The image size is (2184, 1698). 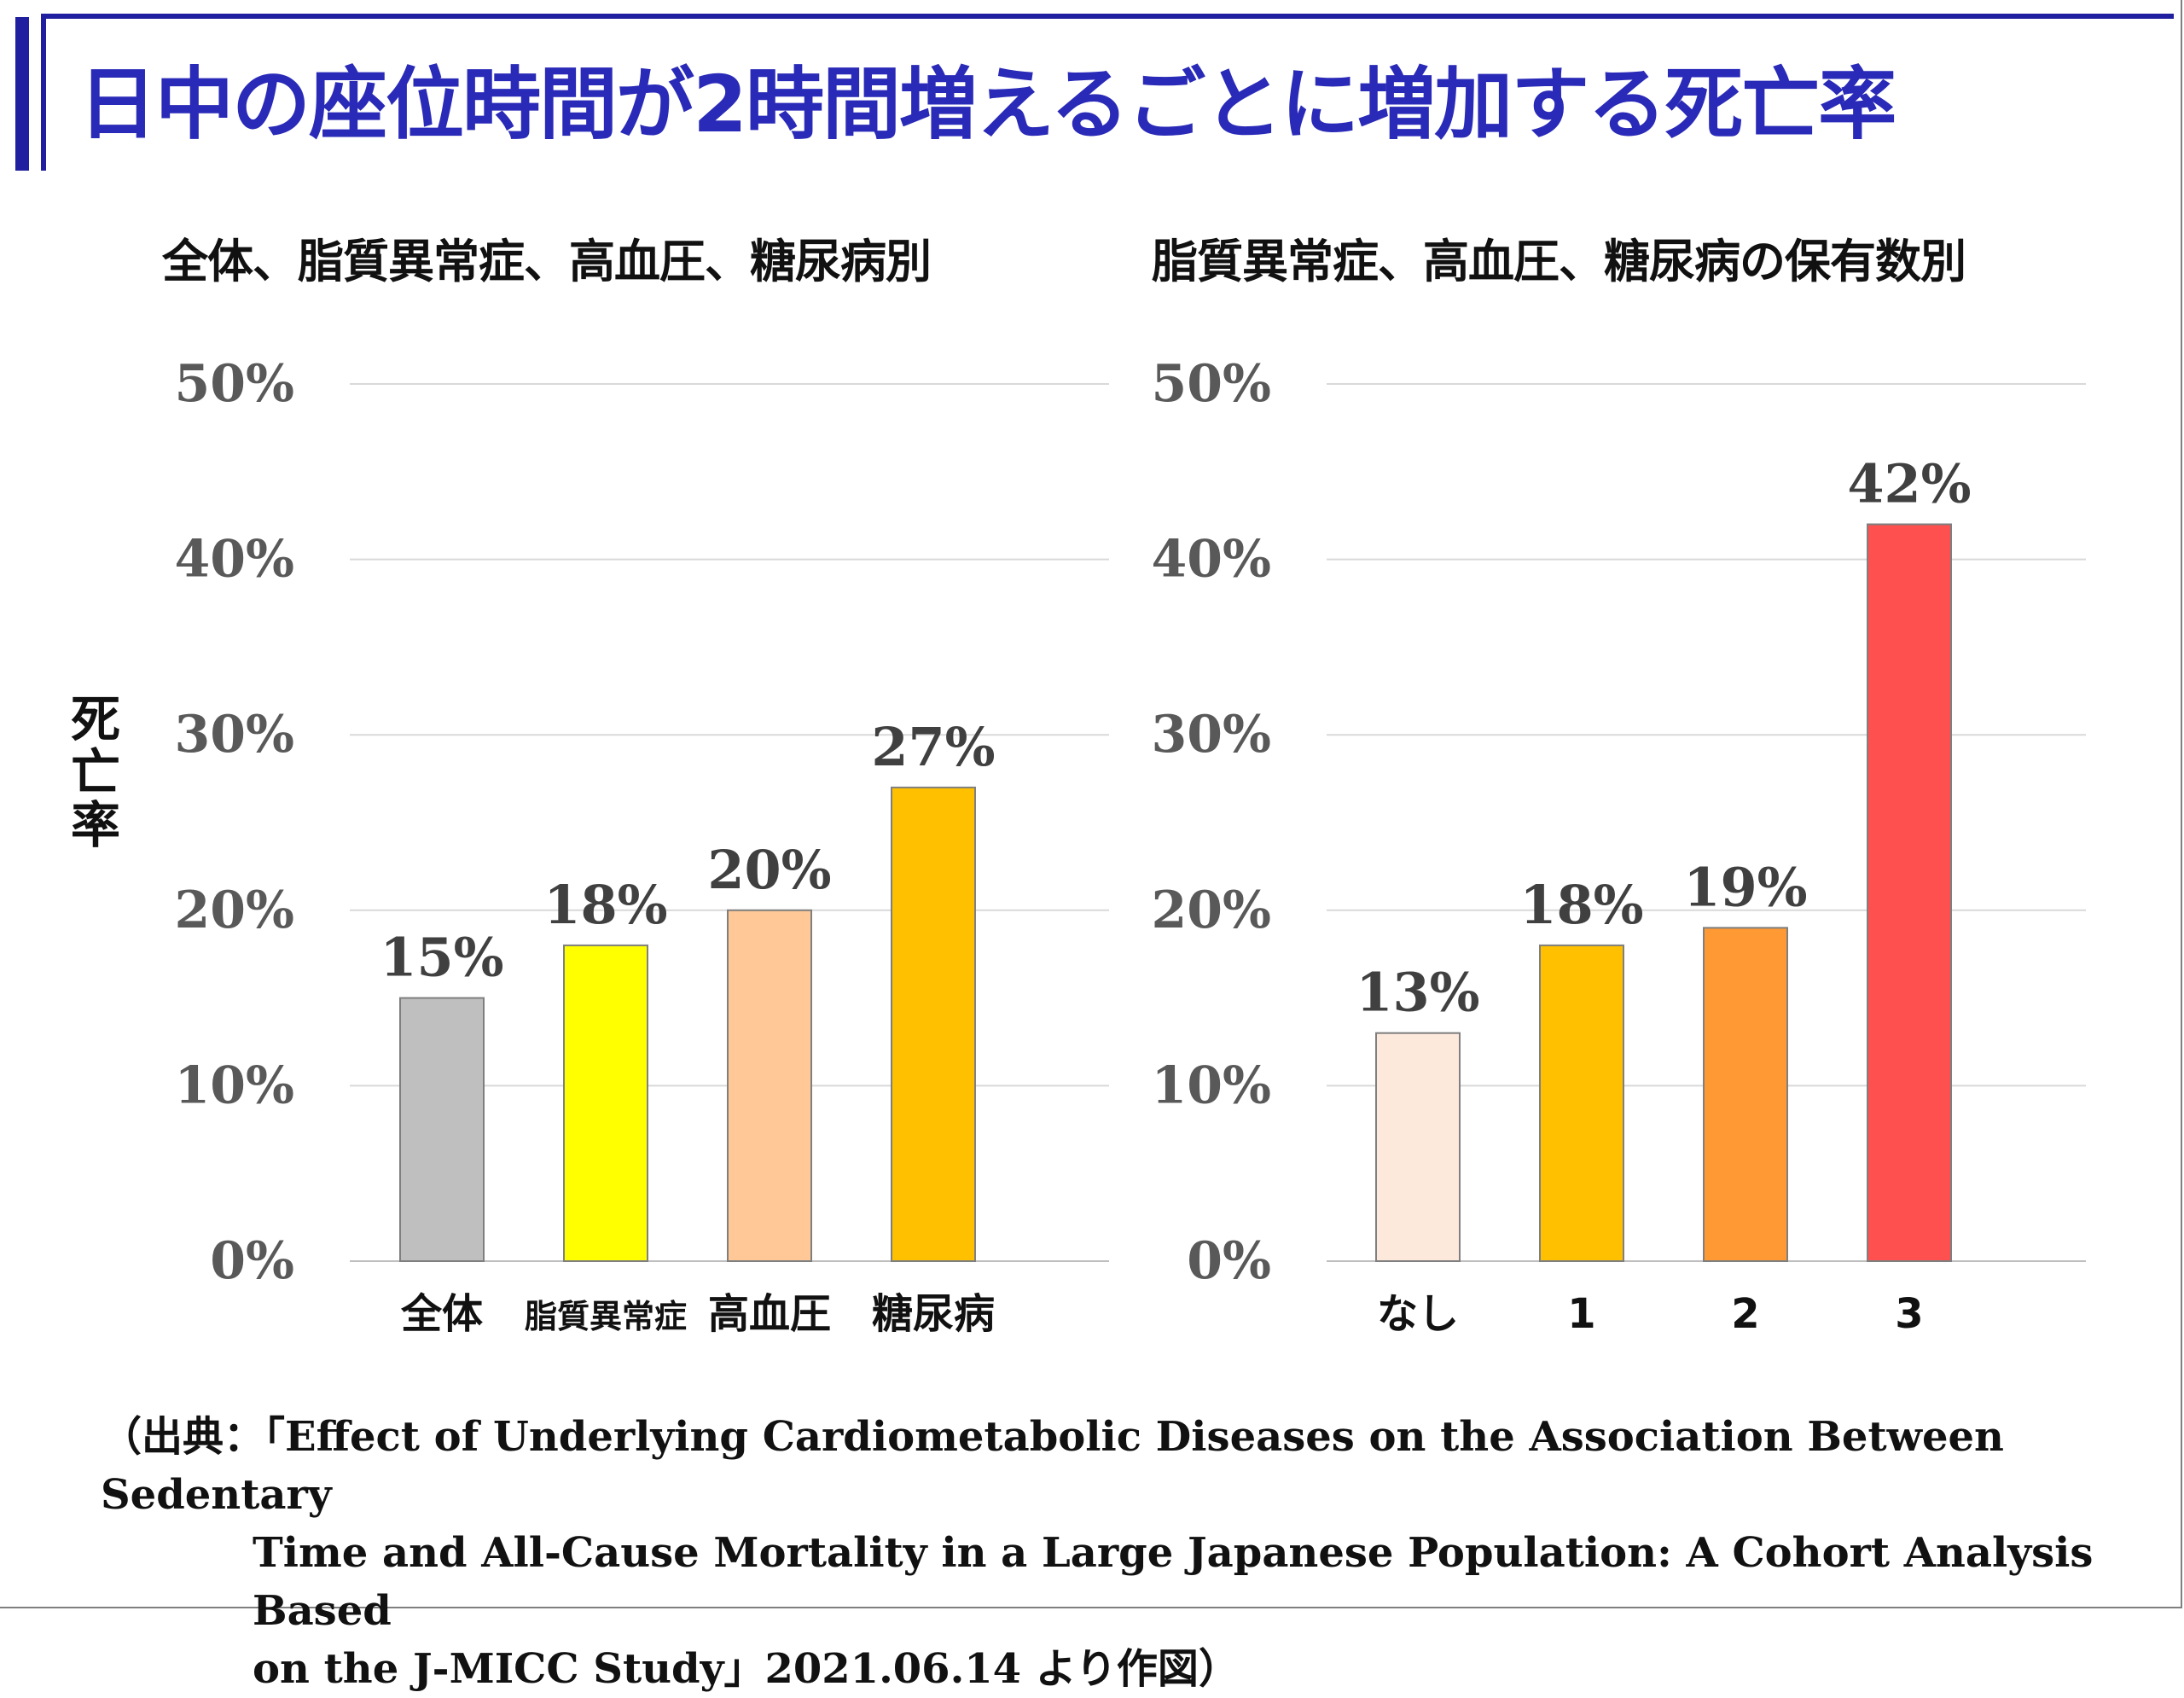 What do you see at coordinates (44, 94) in the screenshot?
I see `title-accent-line` at bounding box center [44, 94].